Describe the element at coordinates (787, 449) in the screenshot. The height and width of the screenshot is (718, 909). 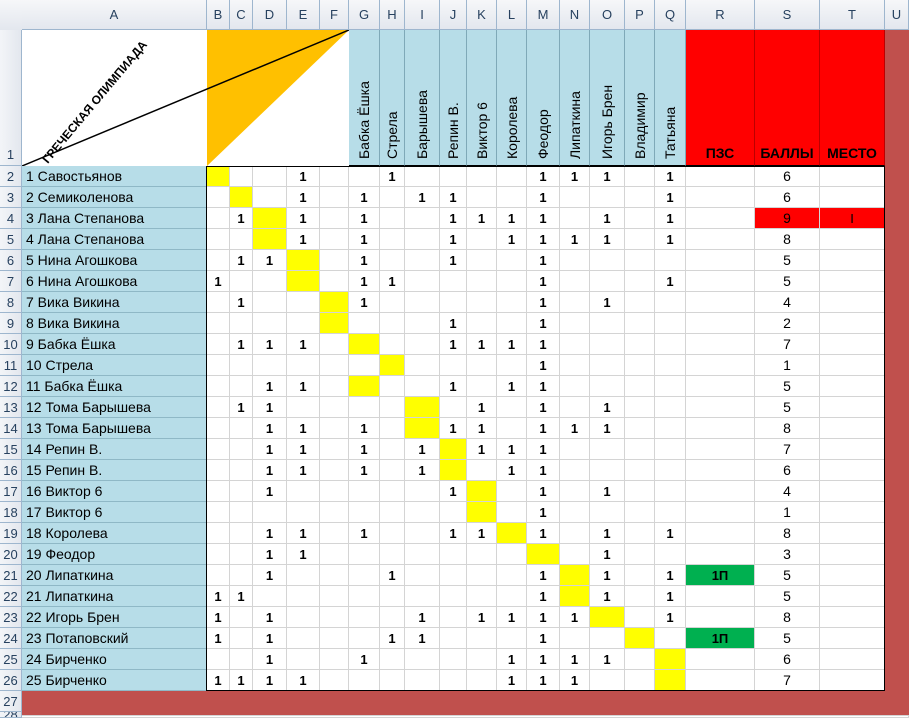
I see `points-cell: 7` at that location.